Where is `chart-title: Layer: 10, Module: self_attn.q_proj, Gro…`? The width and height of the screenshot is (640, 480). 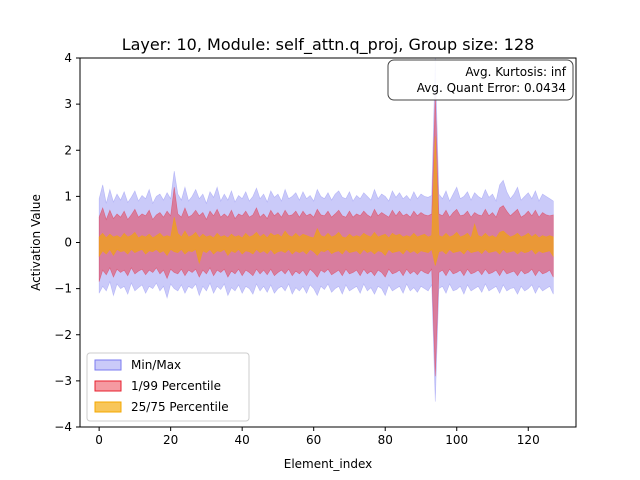 chart-title: Layer: 10, Module: self_attn.q_proj, Gro… is located at coordinates (328, 45).